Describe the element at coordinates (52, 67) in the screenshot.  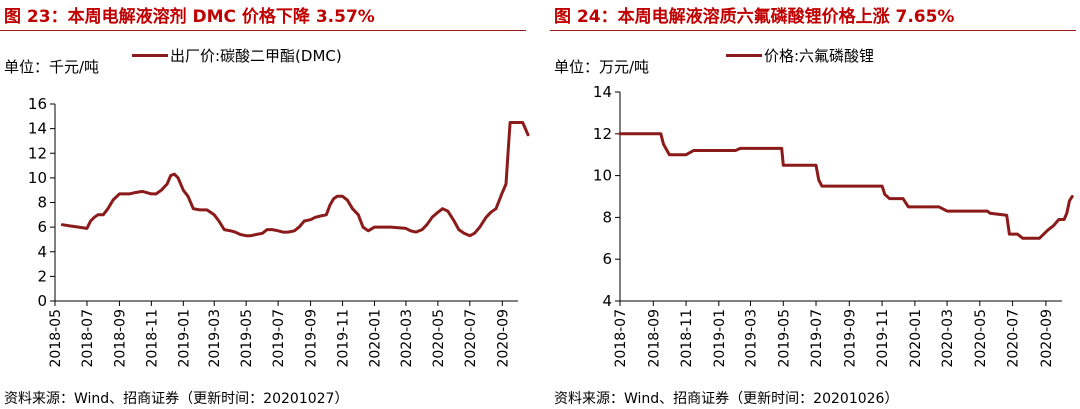
I see `unit-label: 单位：千元/吨` at that location.